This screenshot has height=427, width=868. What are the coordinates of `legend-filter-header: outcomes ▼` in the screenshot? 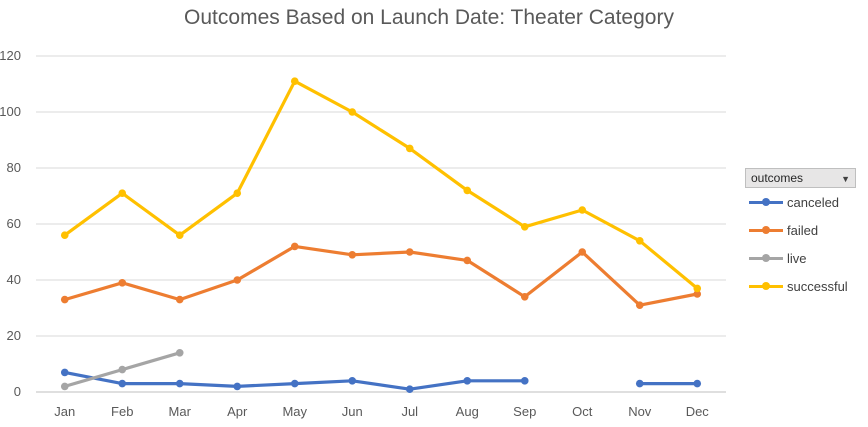 It's located at (800, 178).